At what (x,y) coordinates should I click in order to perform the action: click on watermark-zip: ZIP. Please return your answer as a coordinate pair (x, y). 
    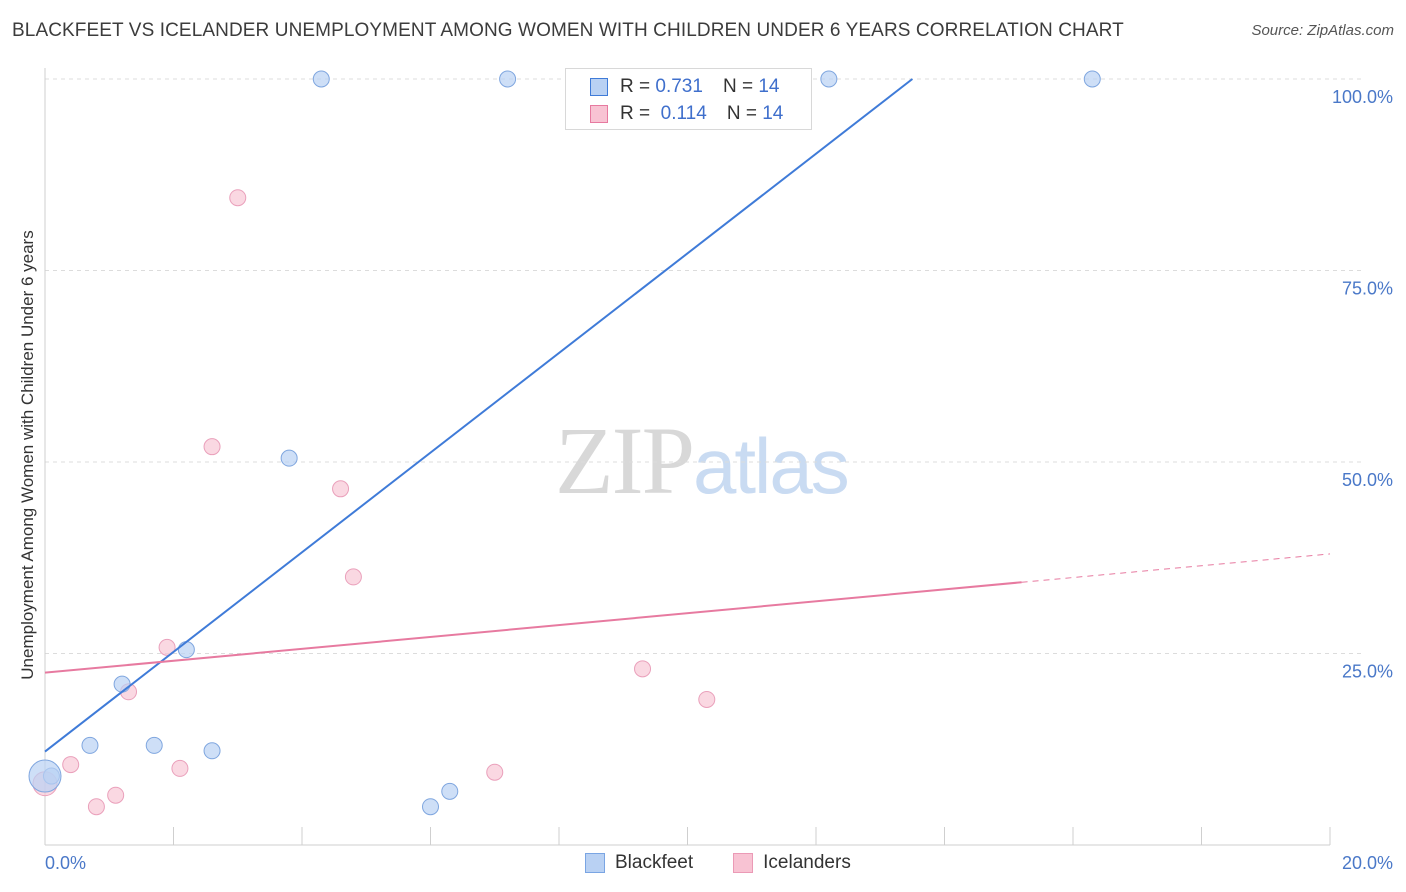
    Looking at the image, I should click on (625, 460).